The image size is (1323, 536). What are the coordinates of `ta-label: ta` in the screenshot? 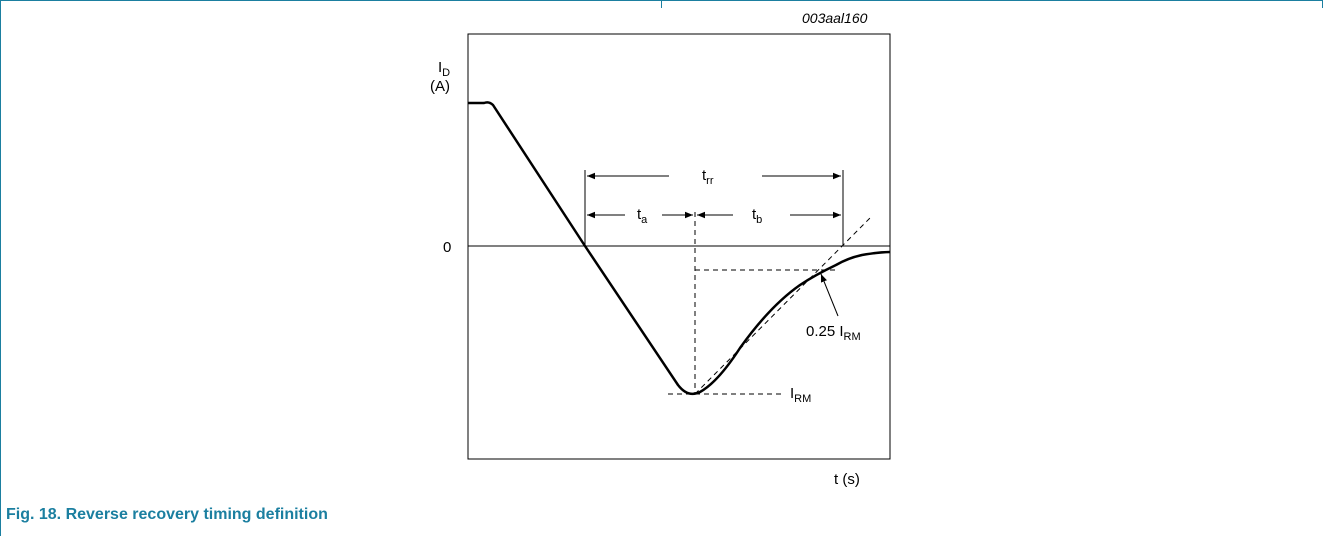 It's located at (642, 216).